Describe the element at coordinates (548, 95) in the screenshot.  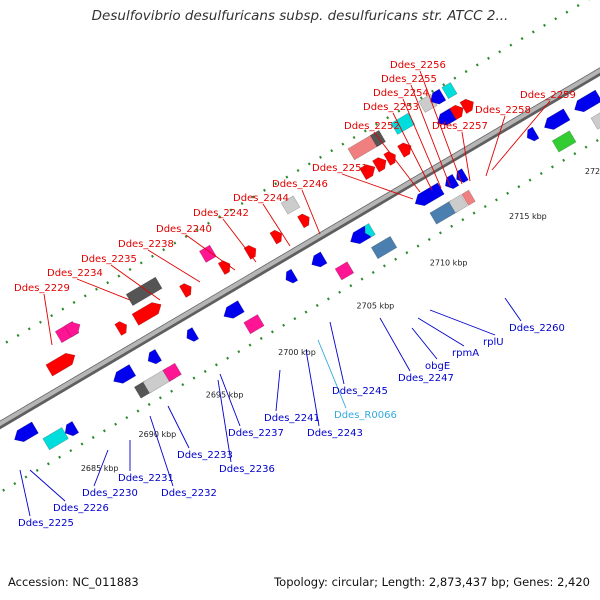
I see `forward-gene-label: Ddes_2259` at that location.